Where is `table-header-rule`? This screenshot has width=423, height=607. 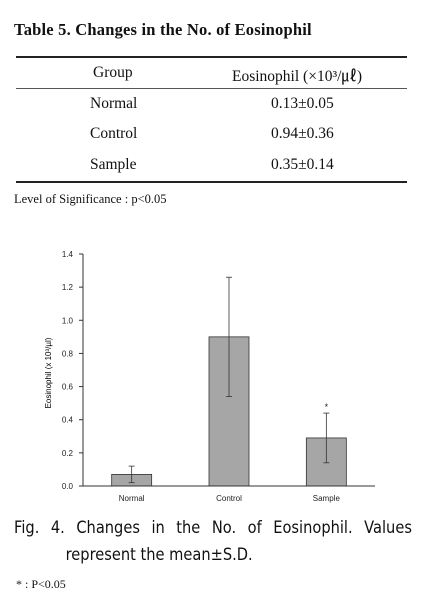 table-header-rule is located at coordinates (211, 88).